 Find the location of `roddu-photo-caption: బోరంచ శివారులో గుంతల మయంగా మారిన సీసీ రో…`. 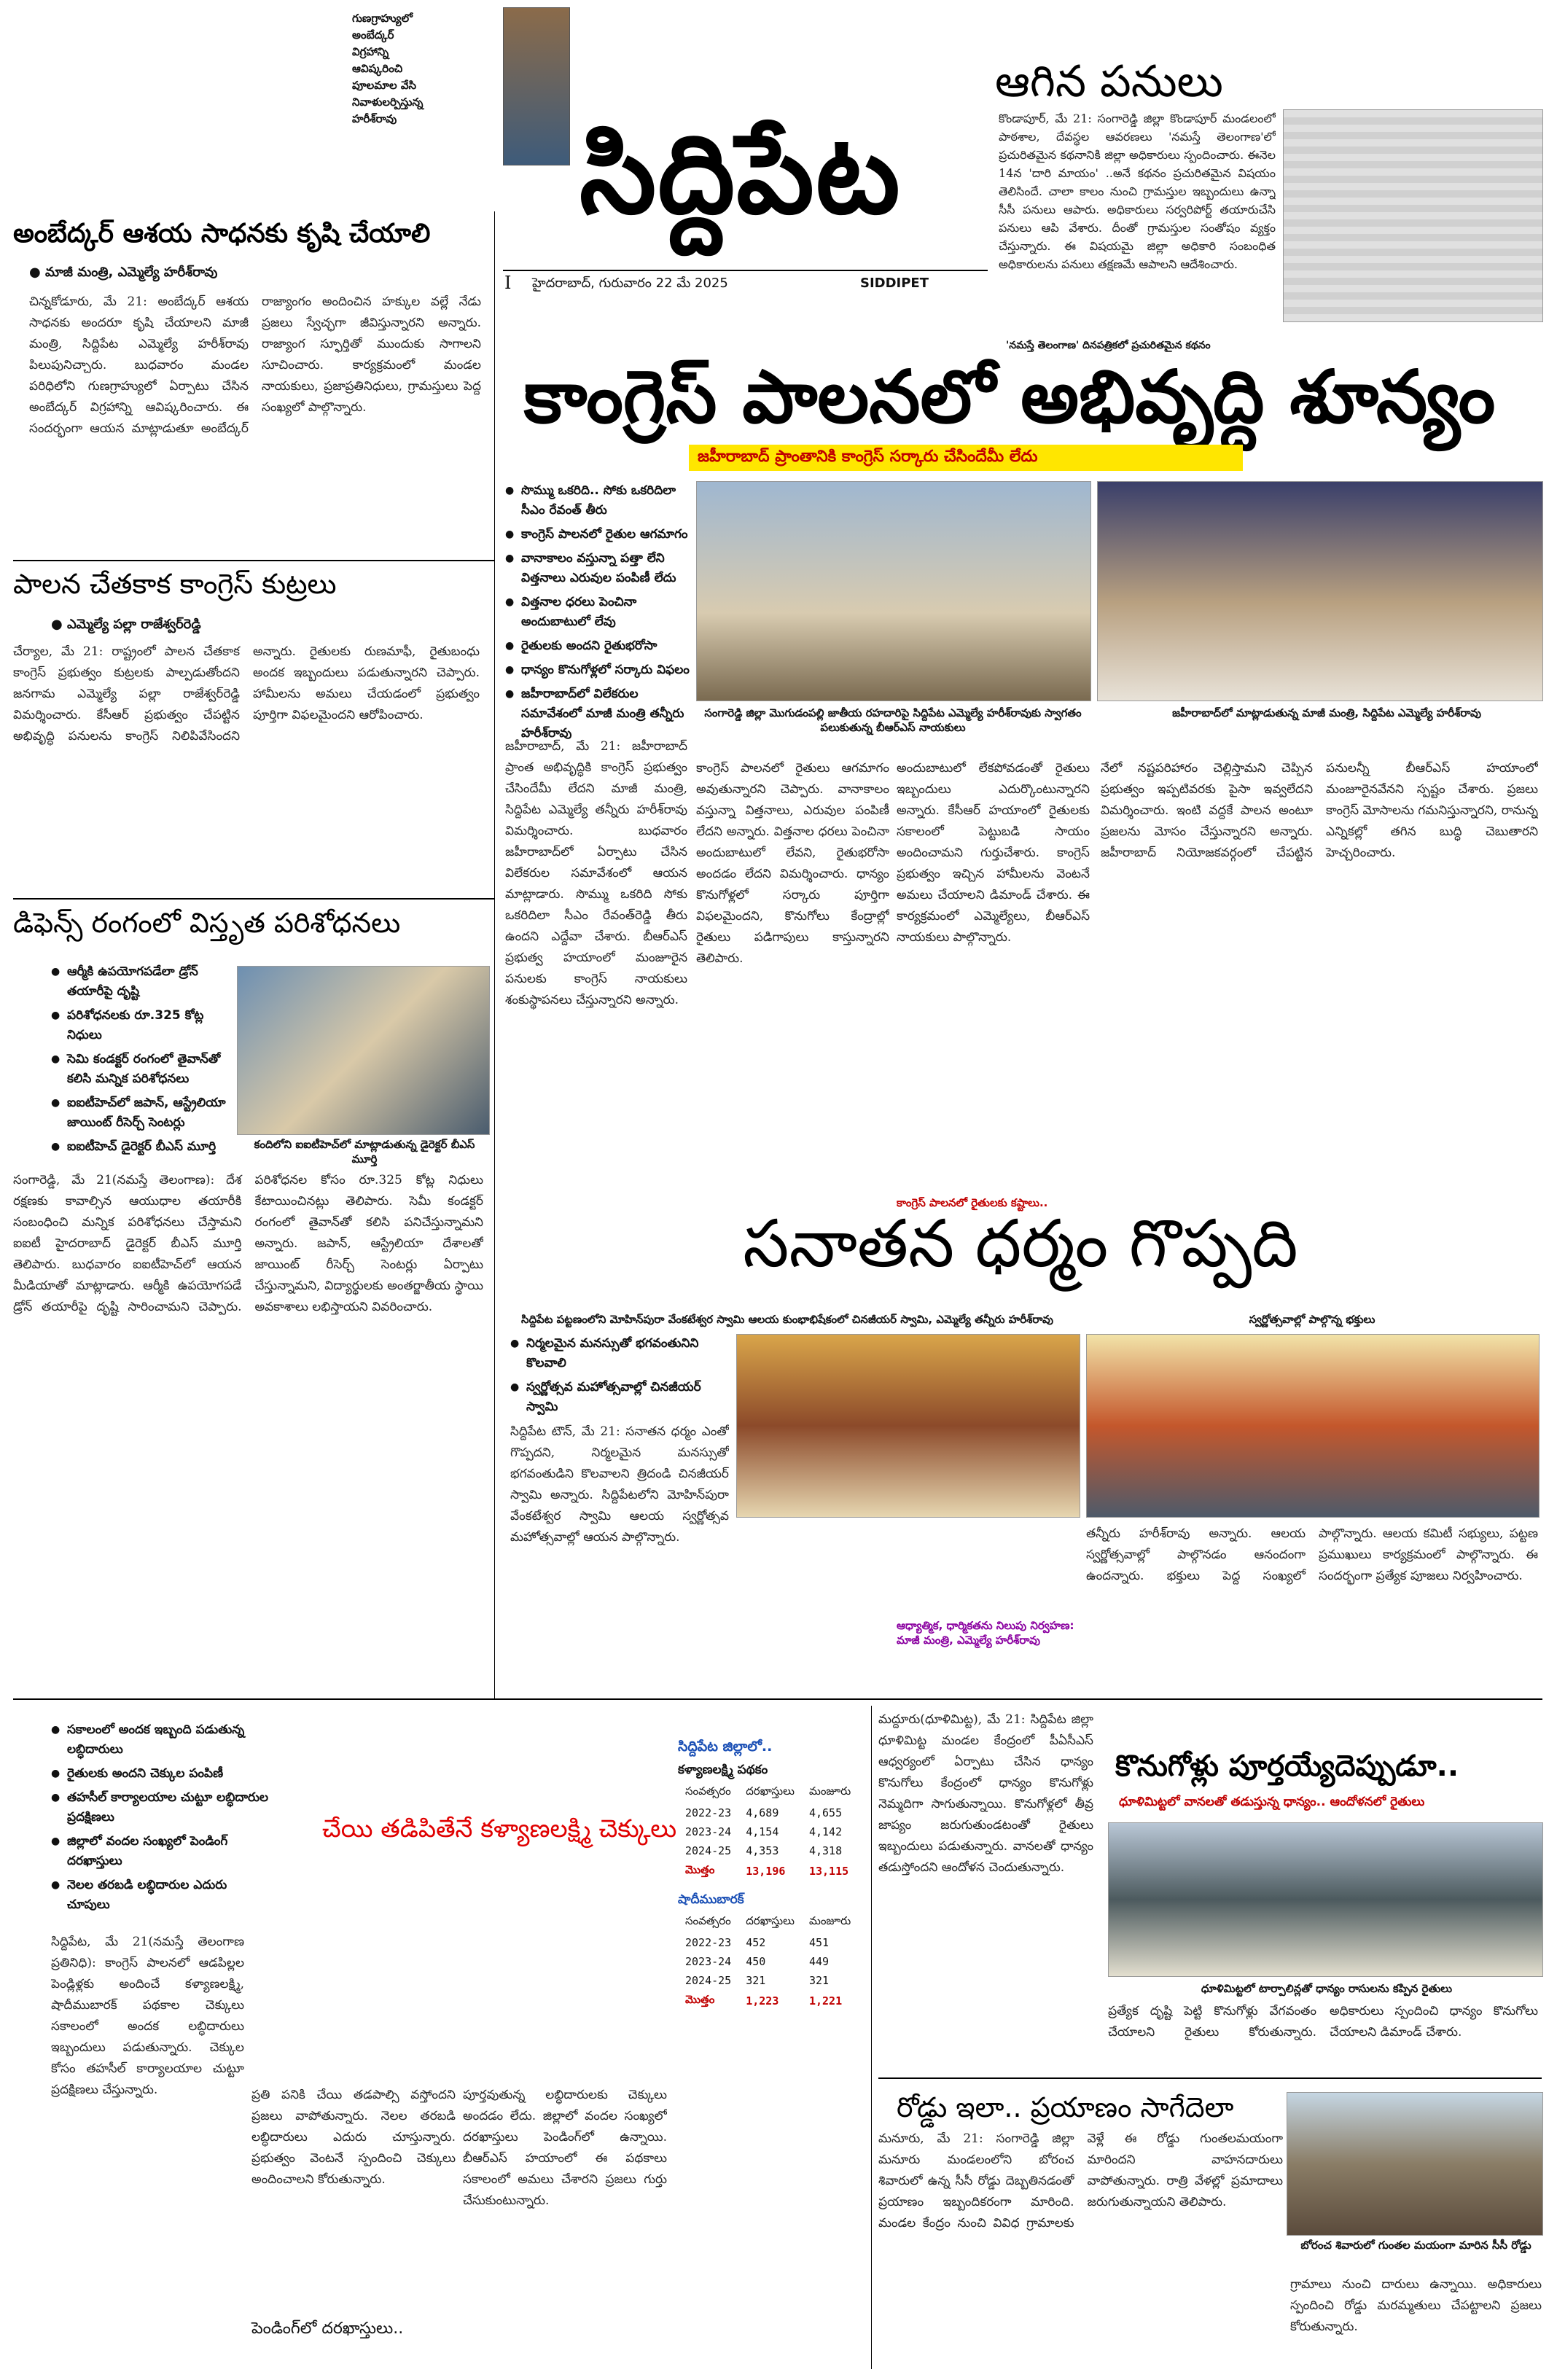

roddu-photo-caption: బోరంచ శివారులో గుంతల మయంగా మారిన సీసీ రో… is located at coordinates (1415, 2245).